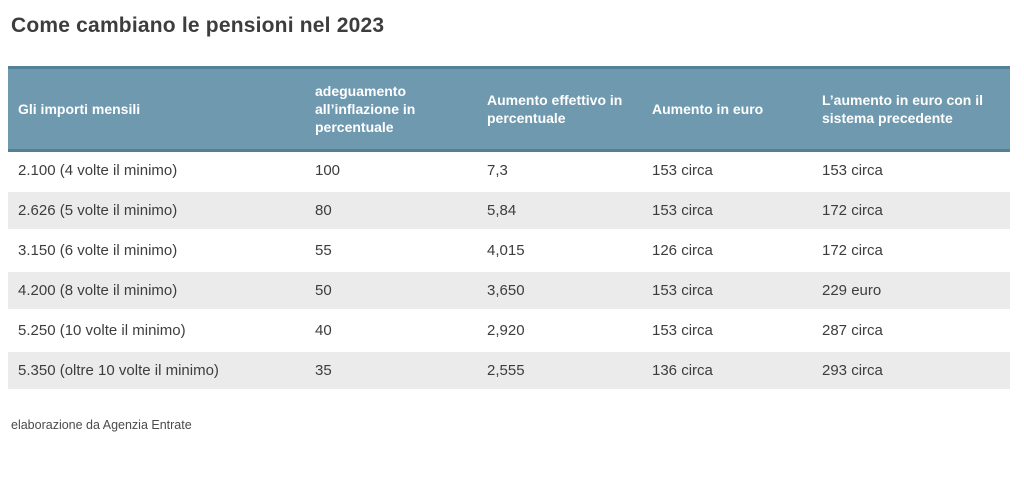 The height and width of the screenshot is (489, 1024). Describe the element at coordinates (731, 371) in the screenshot. I see `table-cell: 136 circa` at that location.